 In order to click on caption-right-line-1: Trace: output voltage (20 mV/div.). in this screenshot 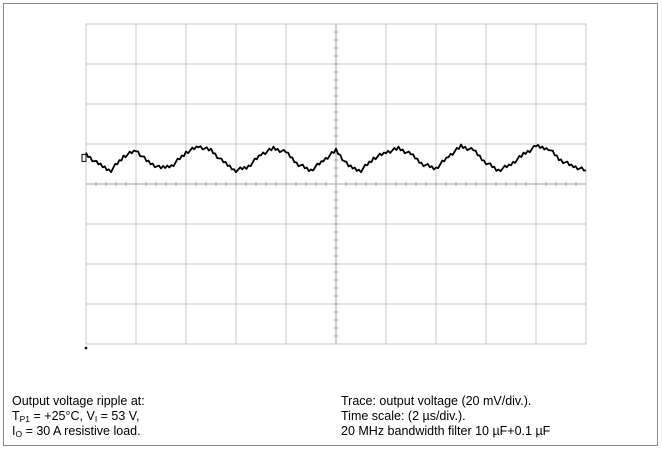, I will do `click(436, 401)`.